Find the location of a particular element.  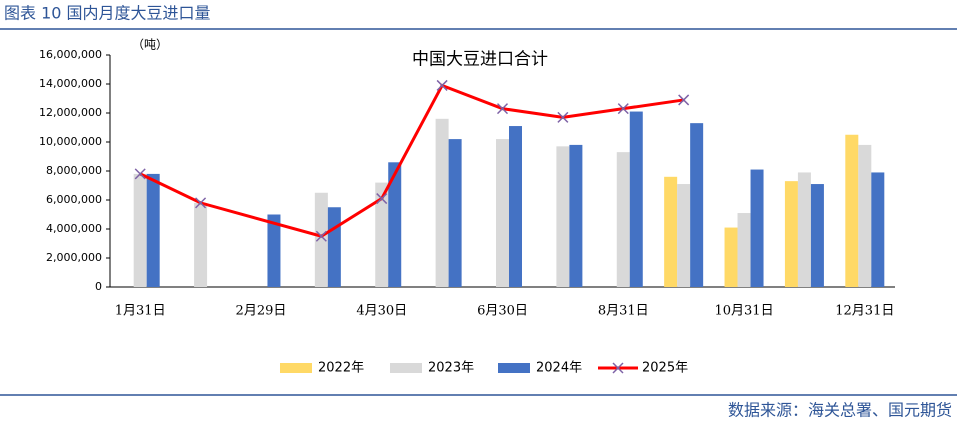

y-tick-label: 12,000,000 is located at coordinates (70, 112).